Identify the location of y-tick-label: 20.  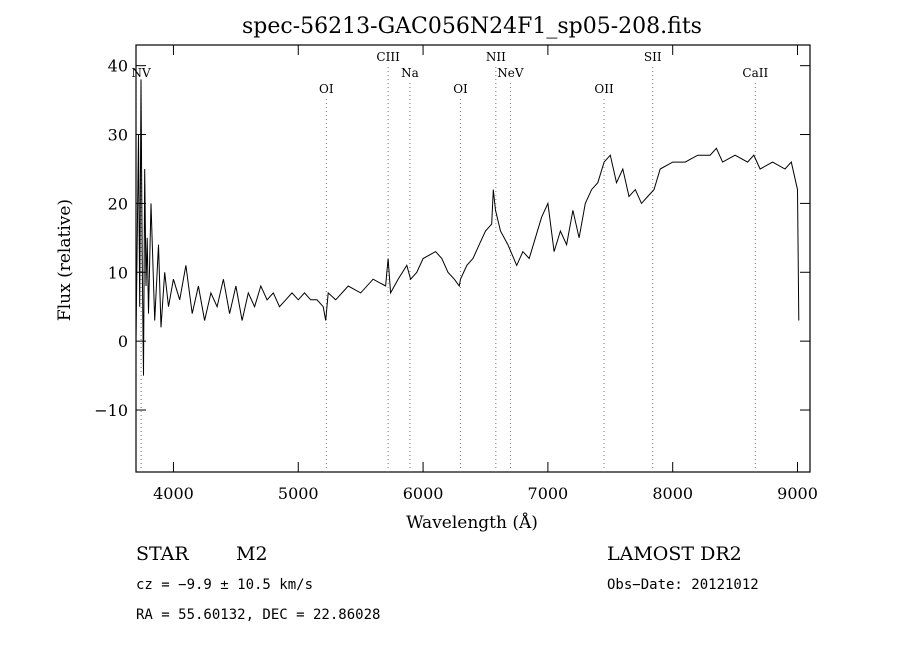
(118, 203).